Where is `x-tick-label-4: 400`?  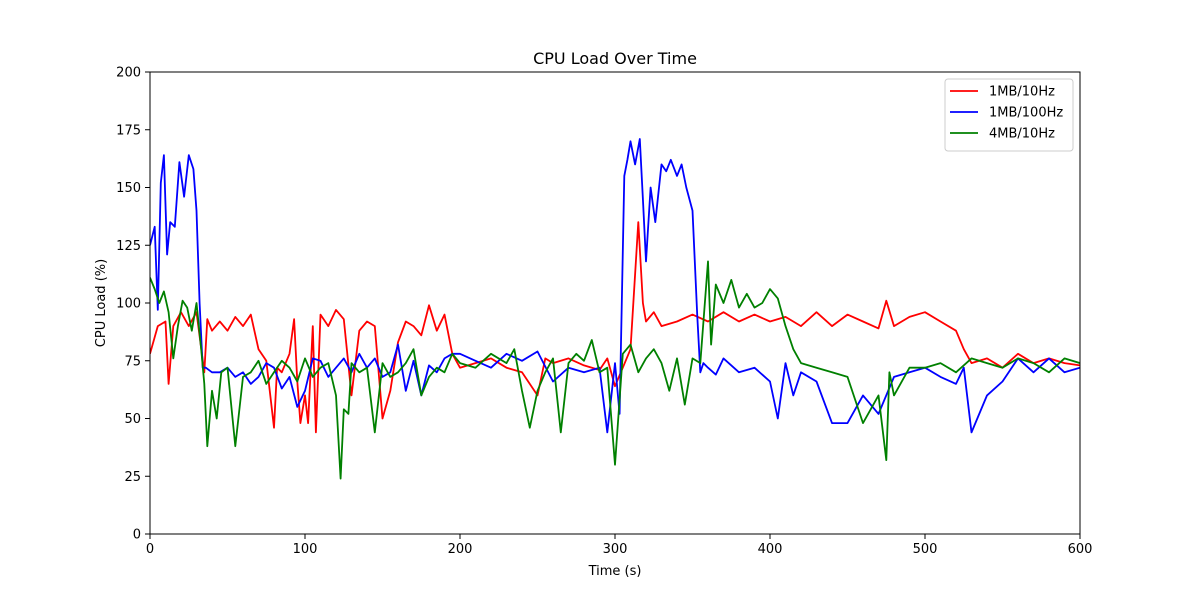 x-tick-label-4: 400 is located at coordinates (770, 549).